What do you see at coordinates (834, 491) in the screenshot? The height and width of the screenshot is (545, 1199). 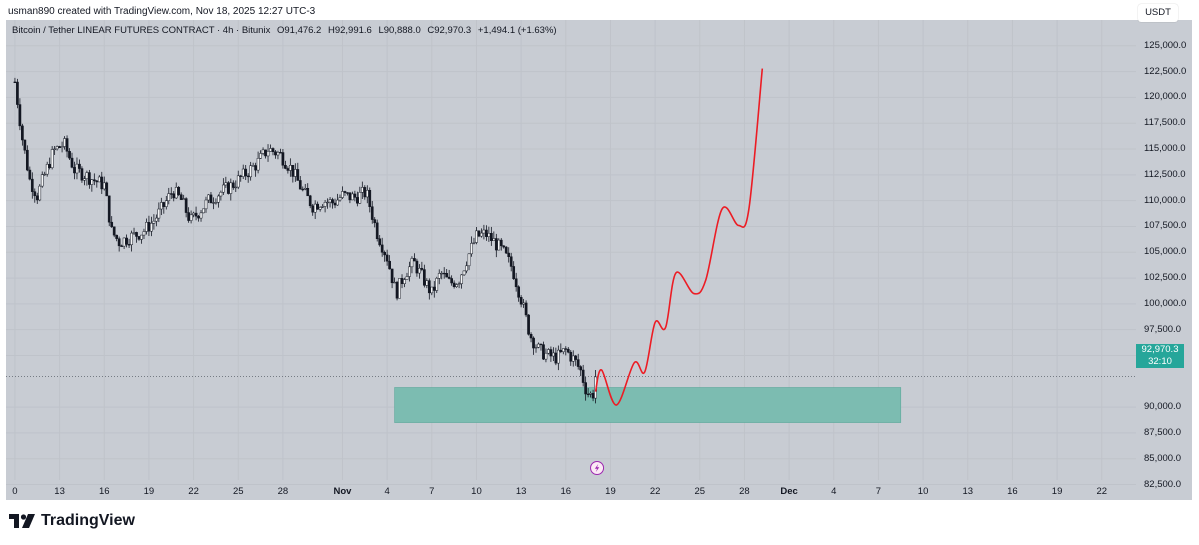 I see `time-tick-label: 4` at bounding box center [834, 491].